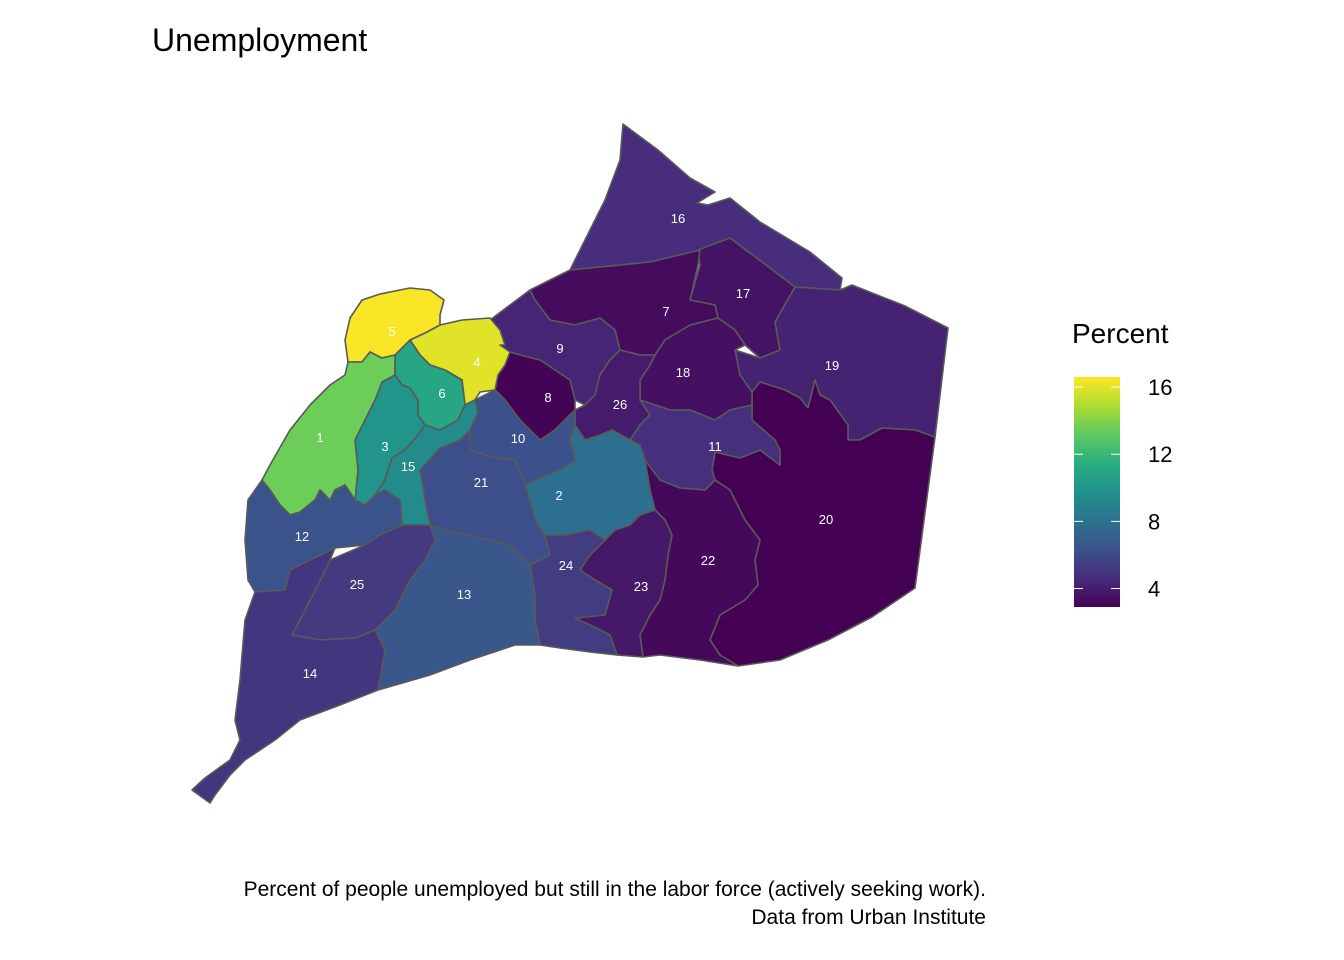 This screenshot has height=960, width=1344. Describe the element at coordinates (665, 311) in the screenshot. I see `district-label-7: 7` at that location.